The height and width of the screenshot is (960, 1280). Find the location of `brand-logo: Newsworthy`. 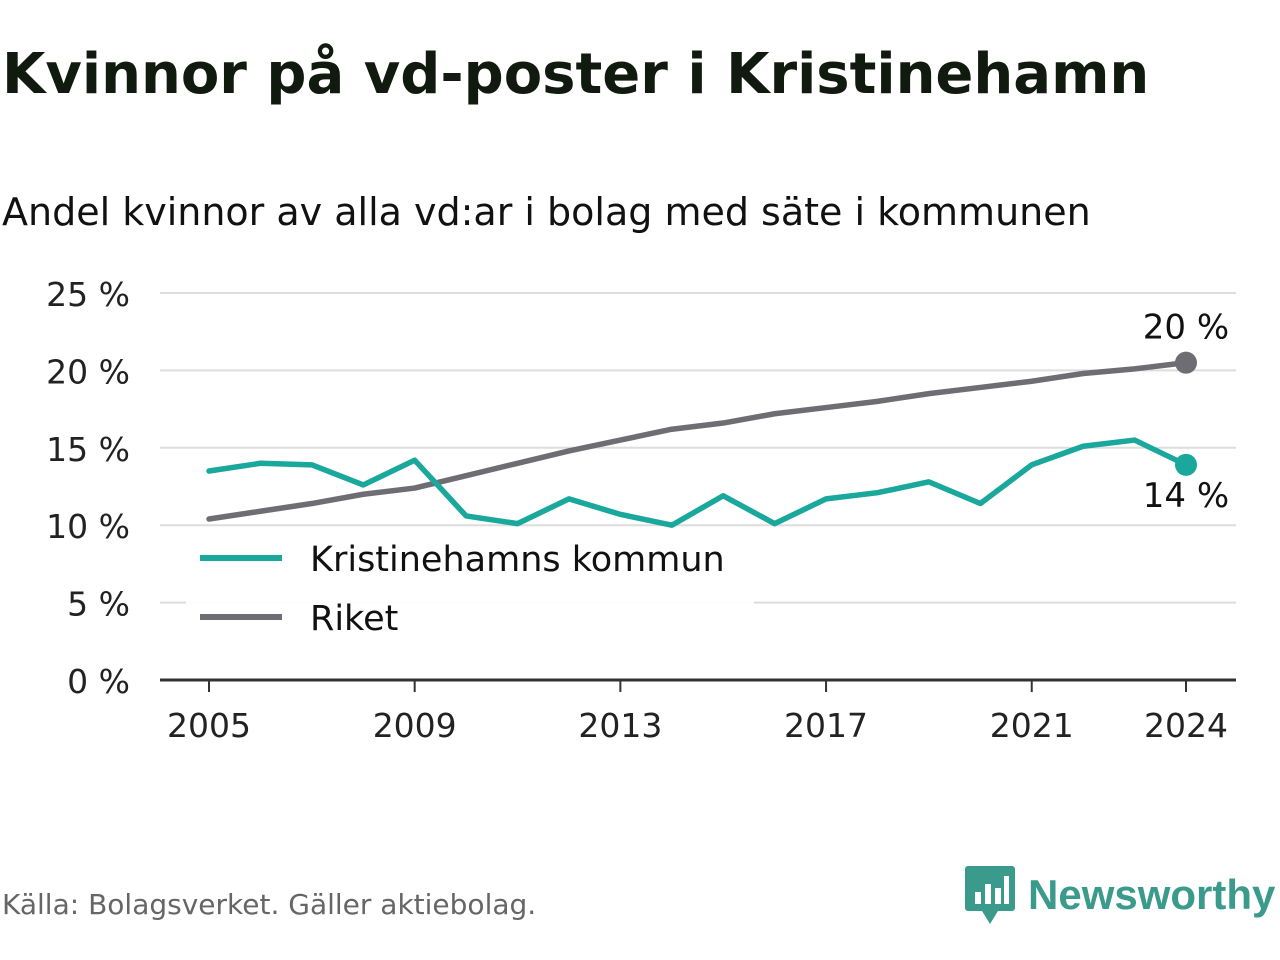

brand-logo: Newsworthy is located at coordinates (1119, 895).